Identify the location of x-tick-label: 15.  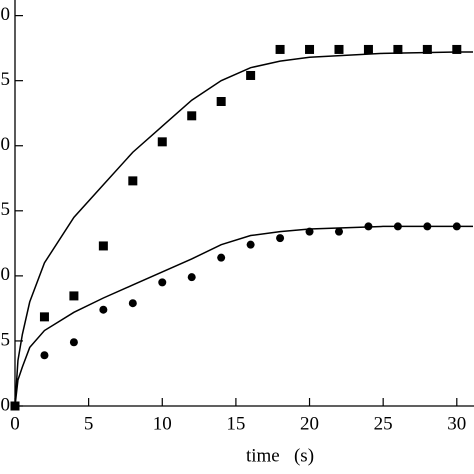
(235, 423).